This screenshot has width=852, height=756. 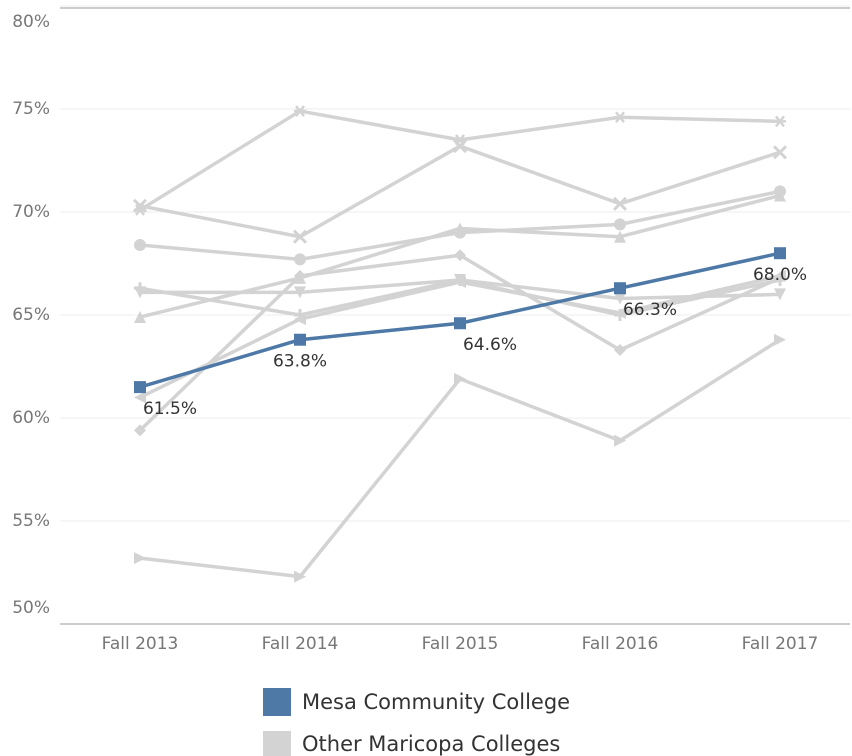 What do you see at coordinates (31, 315) in the screenshot?
I see `y-tick-label: 65%` at bounding box center [31, 315].